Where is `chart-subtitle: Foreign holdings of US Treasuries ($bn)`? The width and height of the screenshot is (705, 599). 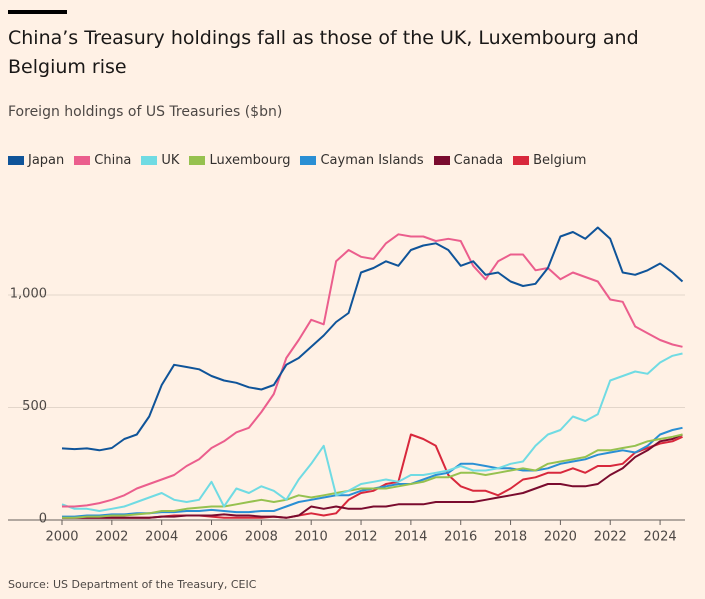
chart-subtitle: Foreign holdings of US Treasuries ($bn) is located at coordinates (145, 112).